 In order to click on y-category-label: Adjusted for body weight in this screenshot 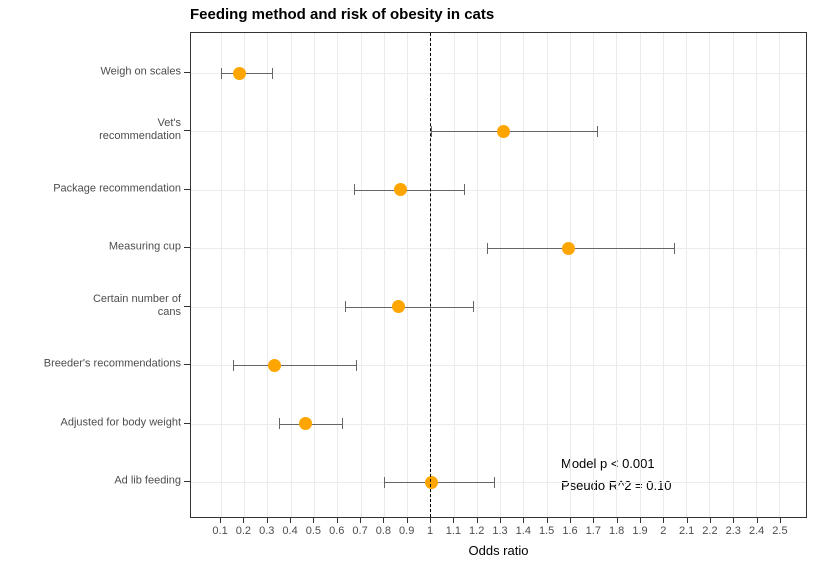, I will do `click(121, 422)`.